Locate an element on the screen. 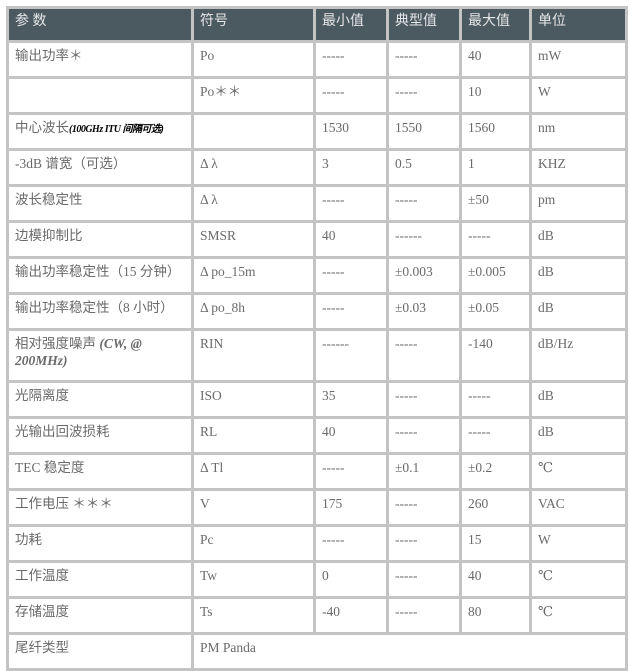 Image resolution: width=630 pixels, height=671 pixels. table-row: 边模抑制比 SMSR 40 ------ ----- dB is located at coordinates (317, 239).